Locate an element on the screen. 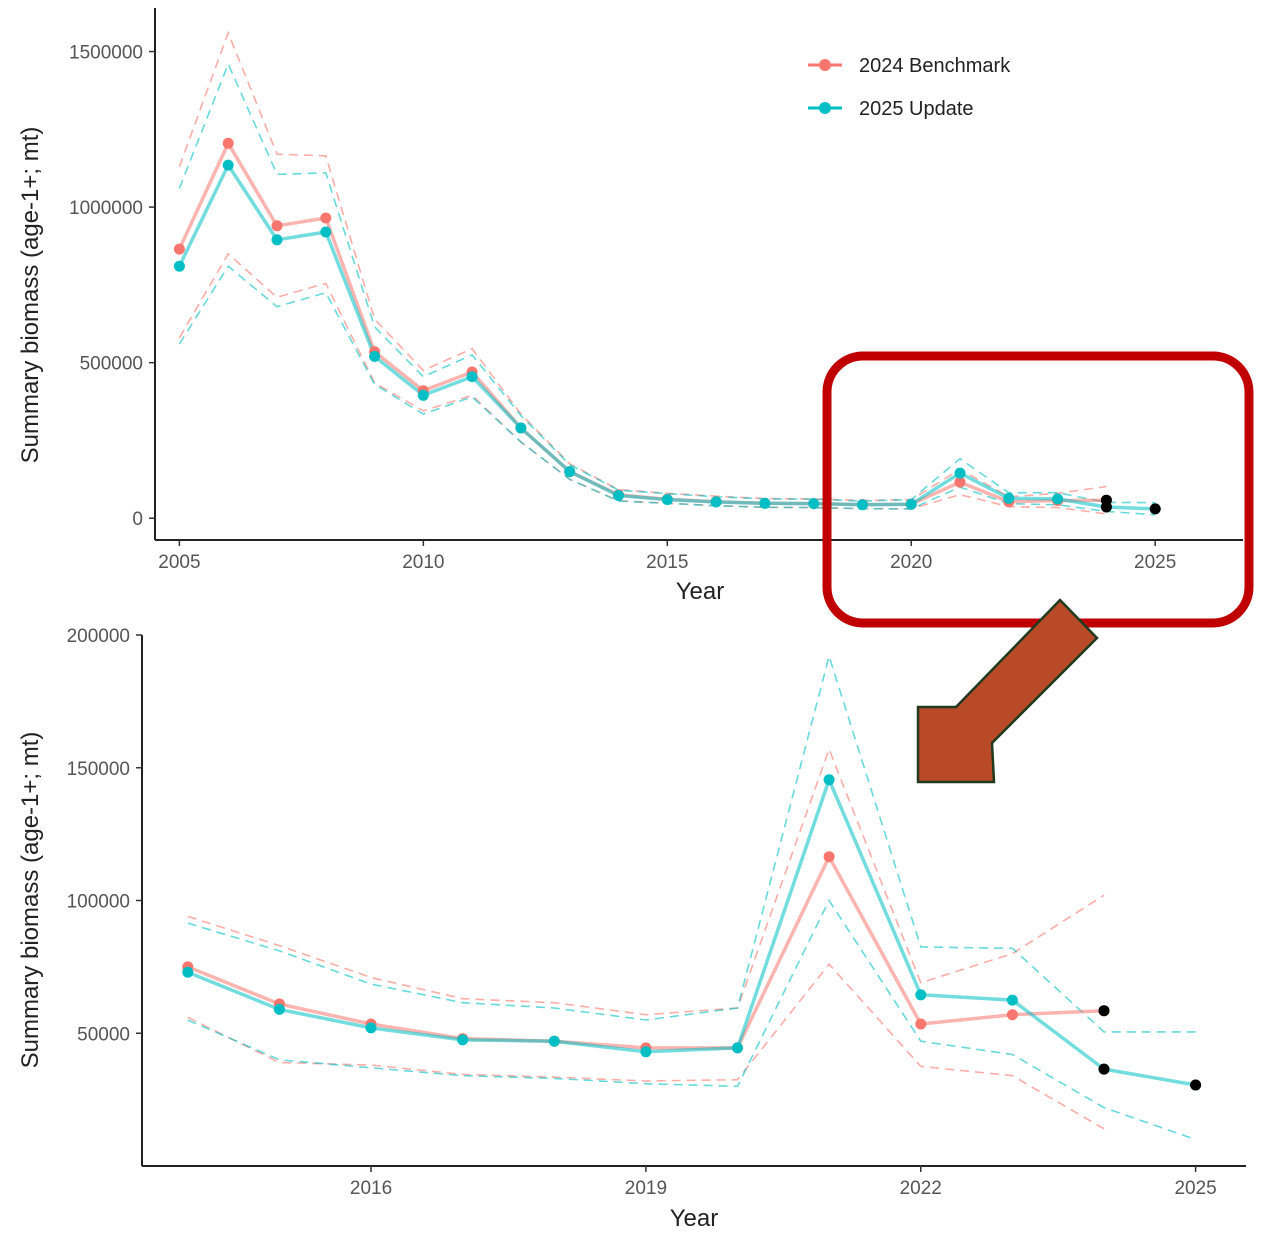  top-chart-x-tick-label: 2025 is located at coordinates (1155, 562).